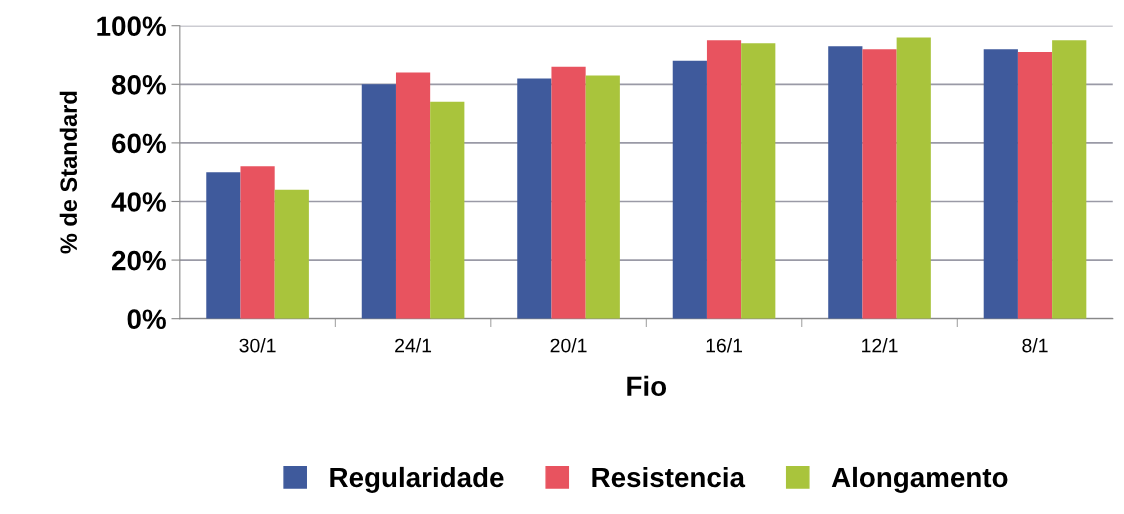 The image size is (1124, 514). Describe the element at coordinates (138, 84) in the screenshot. I see `y-tick-label: 80%` at that location.